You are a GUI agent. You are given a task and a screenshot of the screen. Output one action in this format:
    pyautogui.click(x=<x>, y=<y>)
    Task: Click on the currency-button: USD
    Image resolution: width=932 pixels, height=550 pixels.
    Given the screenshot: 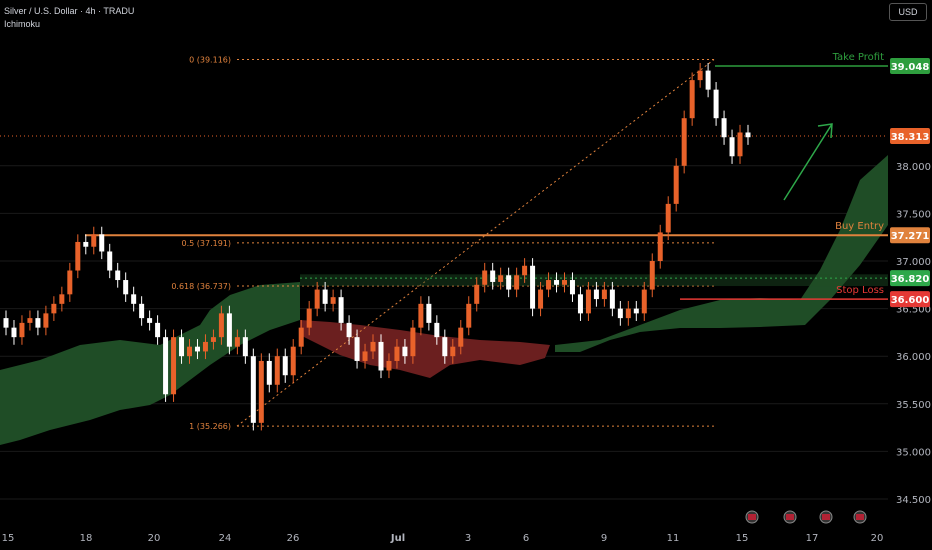 What is the action you would take?
    pyautogui.click(x=908, y=12)
    